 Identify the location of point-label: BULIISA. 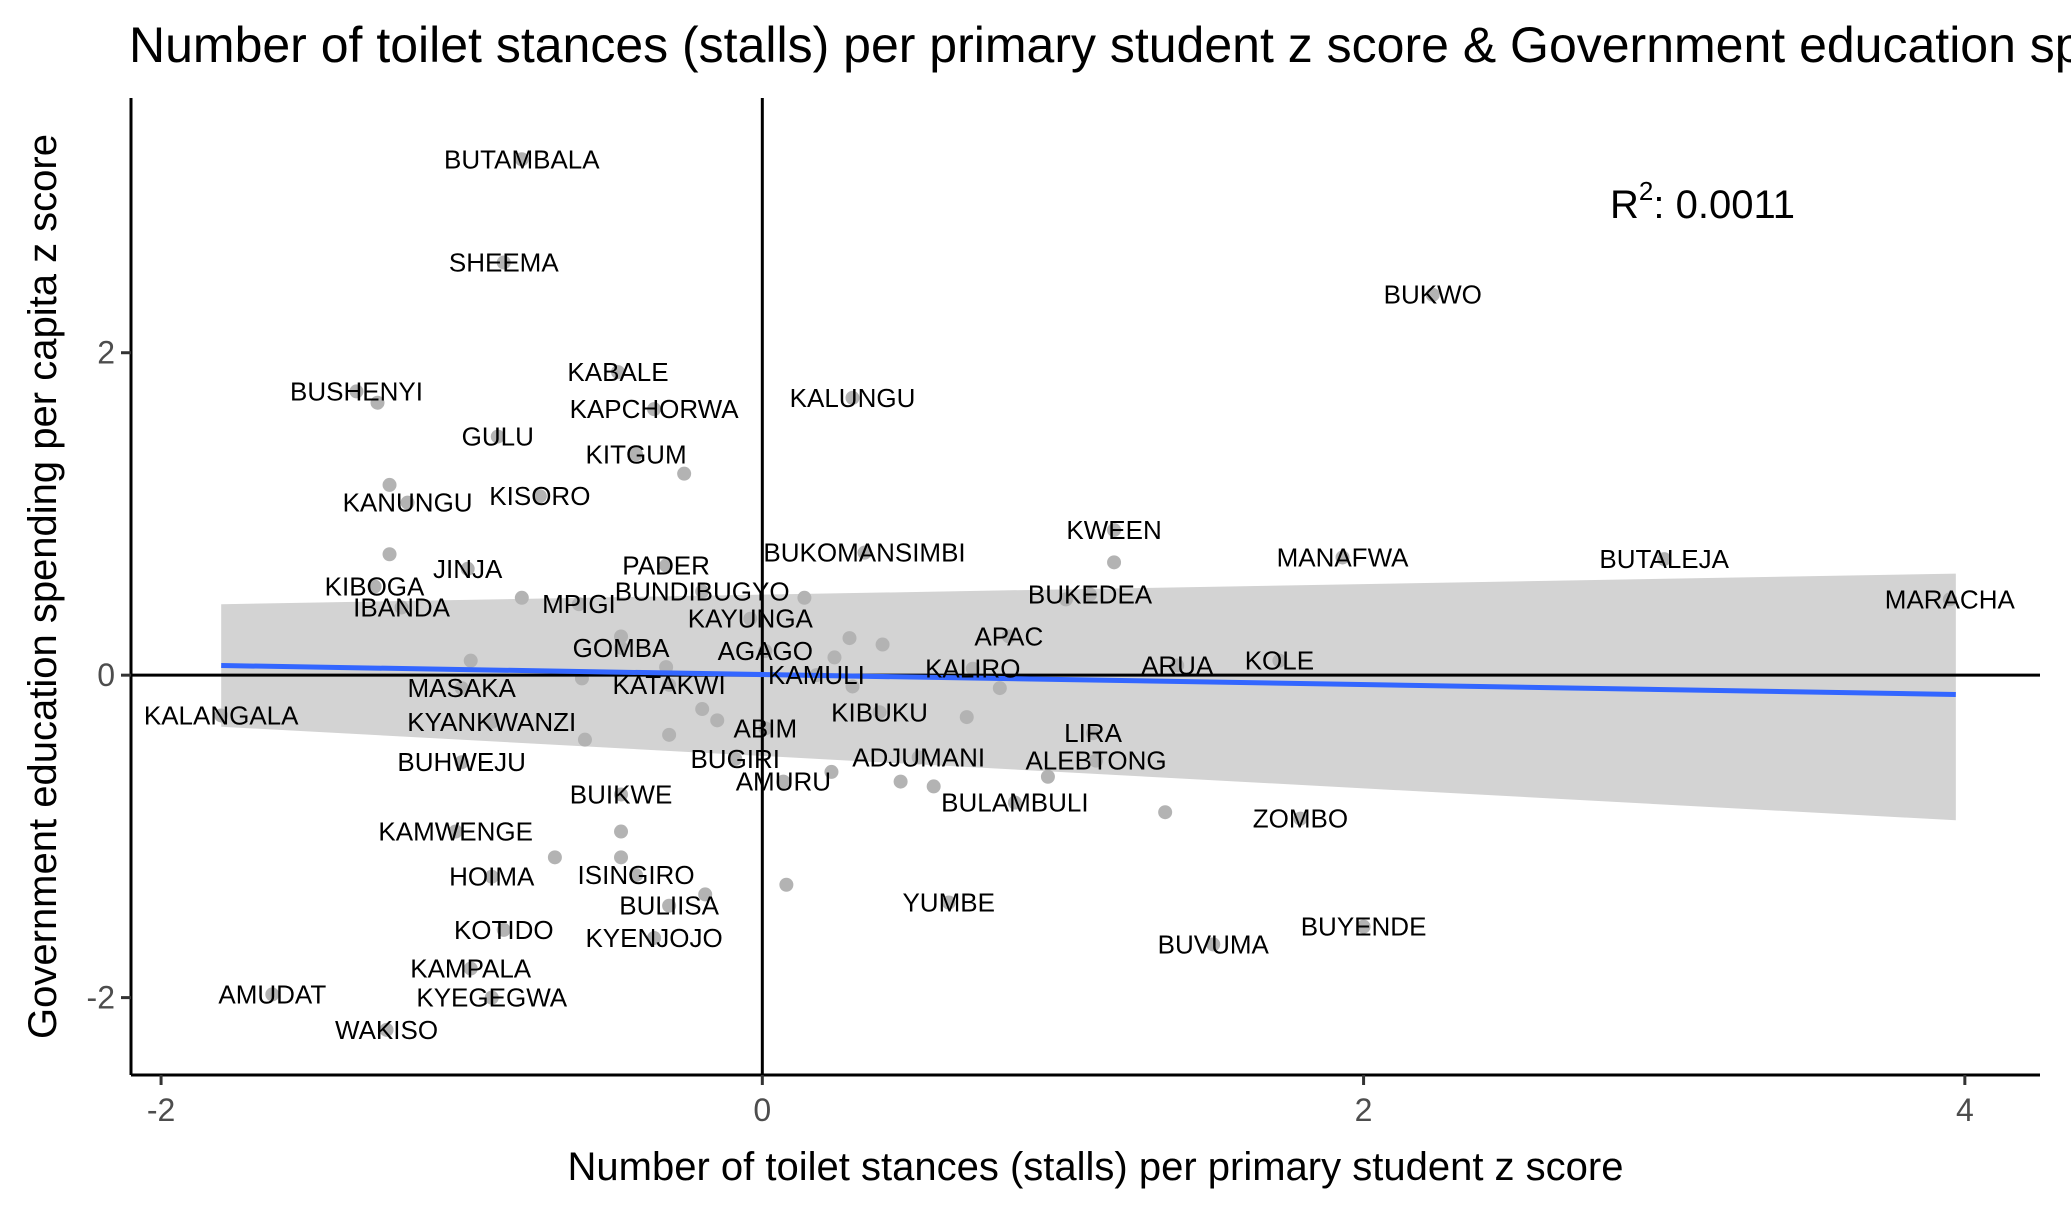
(669, 906).